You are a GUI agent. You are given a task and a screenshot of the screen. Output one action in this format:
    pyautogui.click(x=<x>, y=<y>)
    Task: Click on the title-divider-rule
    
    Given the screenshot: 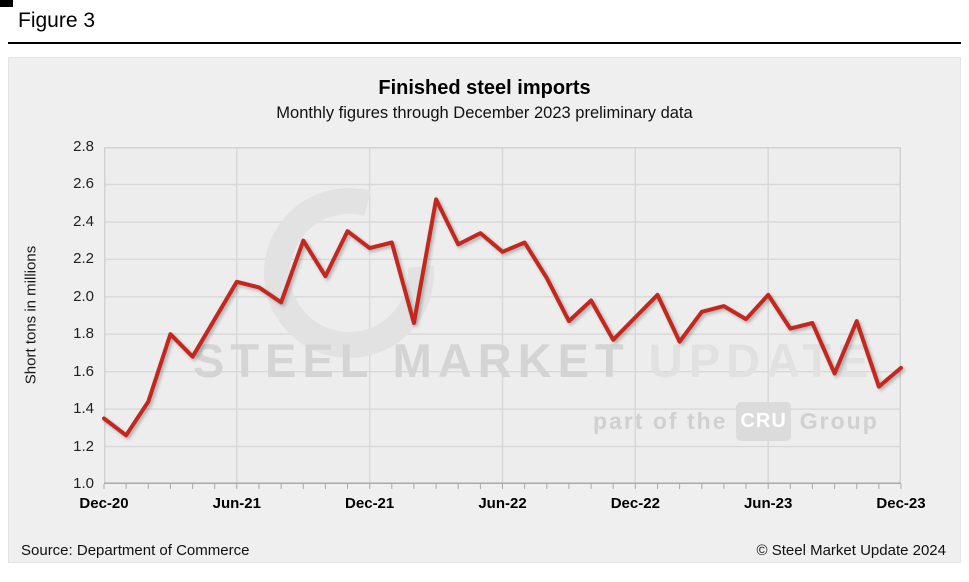 What is the action you would take?
    pyautogui.click(x=484, y=43)
    